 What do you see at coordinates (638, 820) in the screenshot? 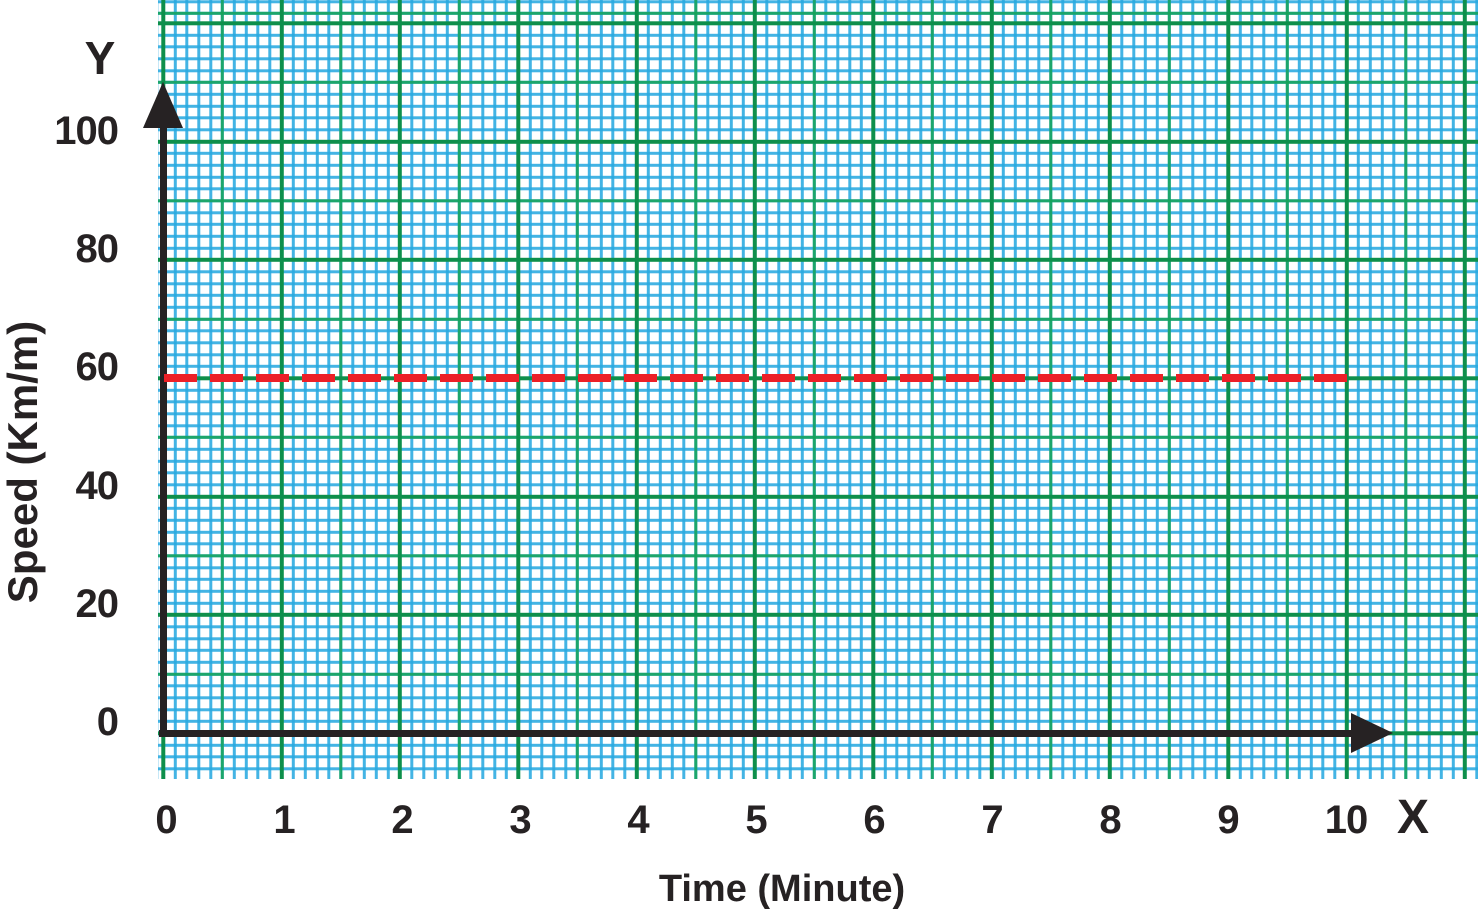
I see `x-tick-4: 4` at bounding box center [638, 820].